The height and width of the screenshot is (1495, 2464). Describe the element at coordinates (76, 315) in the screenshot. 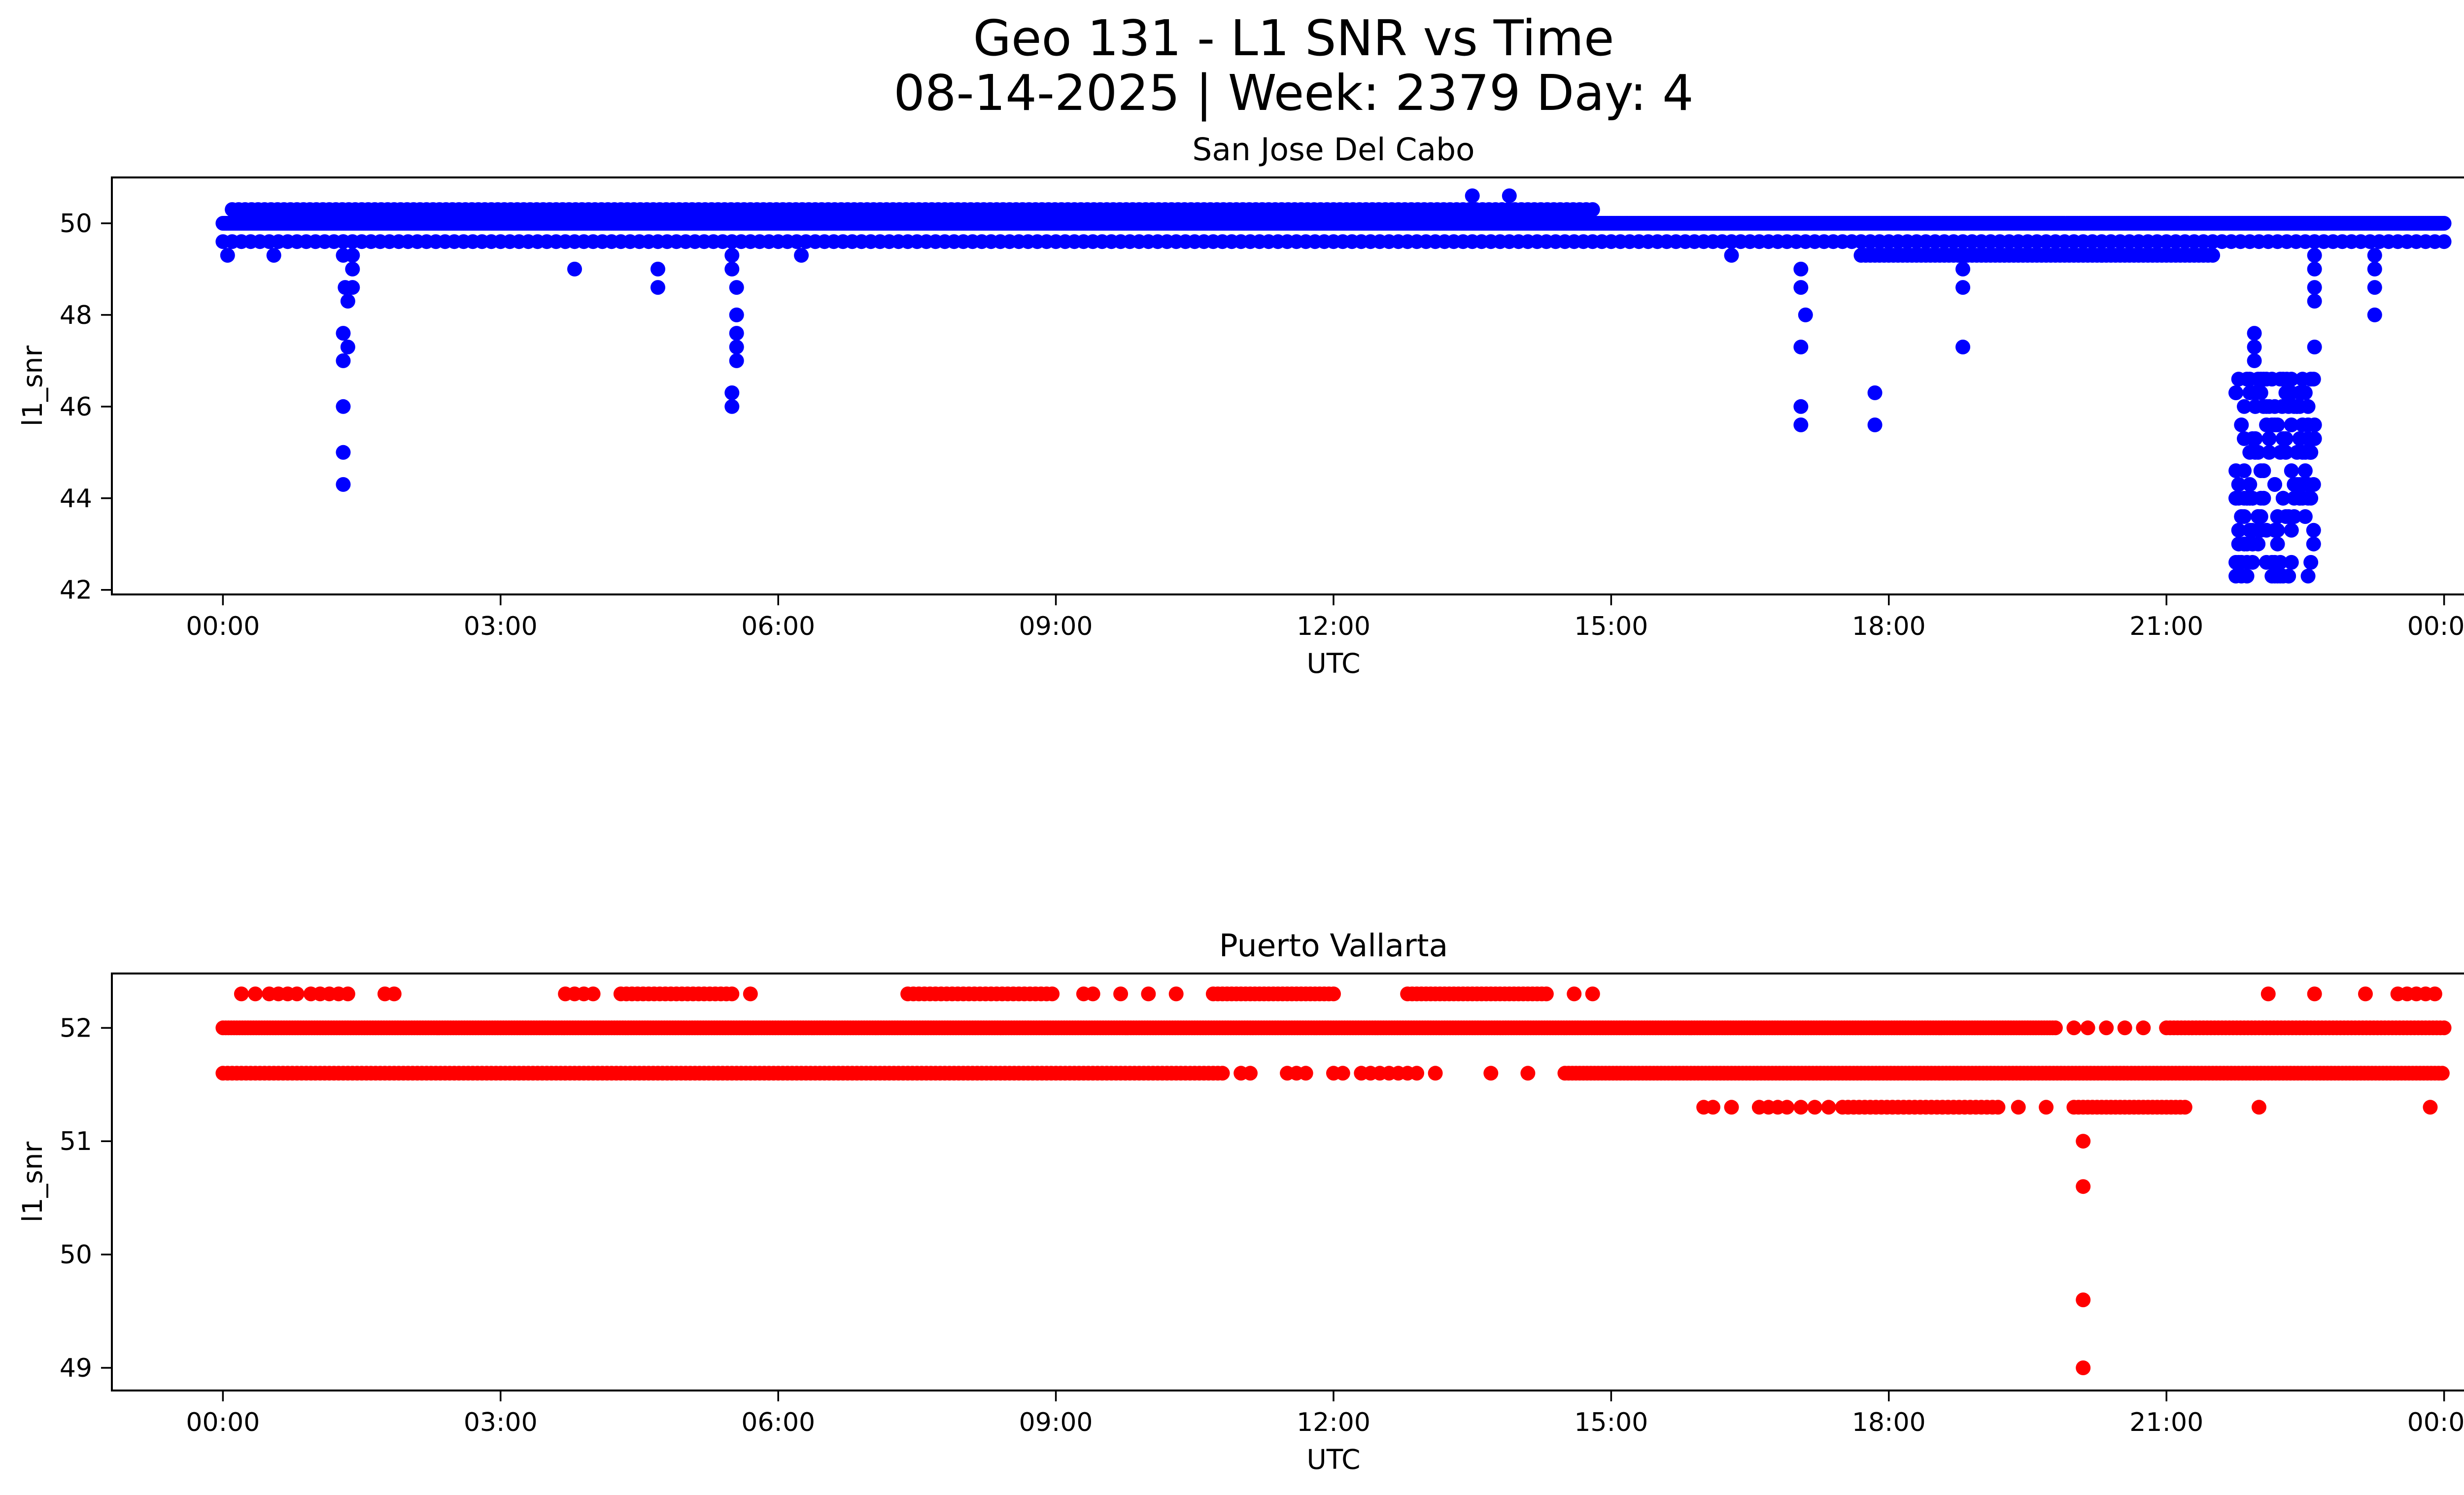

I see `y-tick-label: 48` at that location.